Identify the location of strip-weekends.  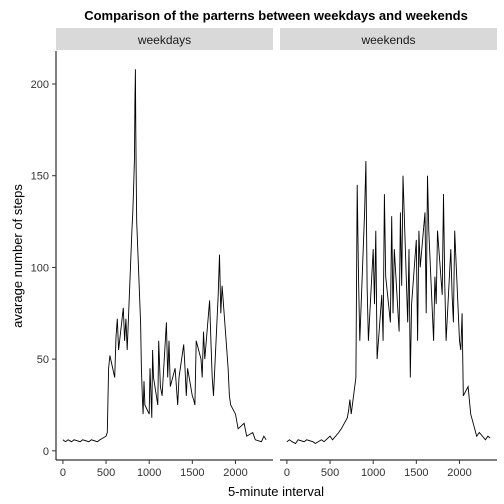
(388, 39).